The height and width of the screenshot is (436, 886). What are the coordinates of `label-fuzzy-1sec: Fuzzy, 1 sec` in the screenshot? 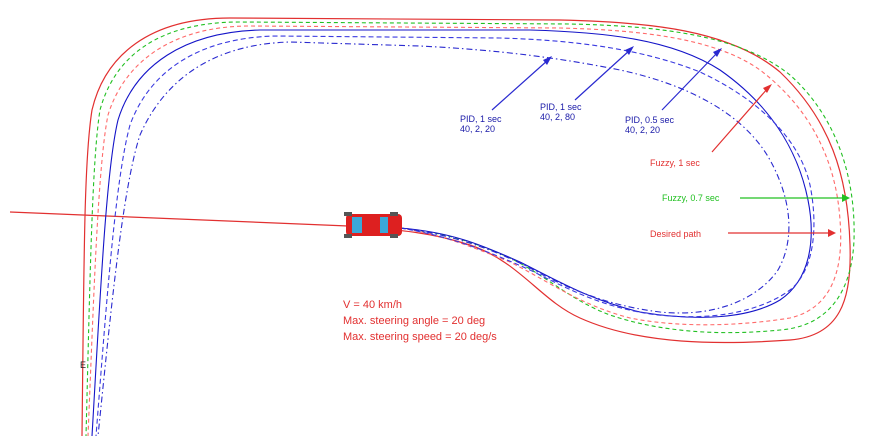 It's located at (675, 163).